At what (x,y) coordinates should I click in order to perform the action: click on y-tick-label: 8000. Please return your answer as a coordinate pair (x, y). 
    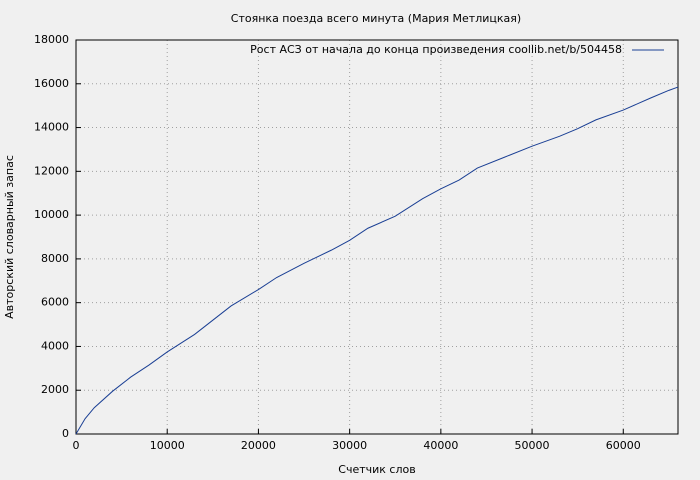
    Looking at the image, I should click on (55, 258).